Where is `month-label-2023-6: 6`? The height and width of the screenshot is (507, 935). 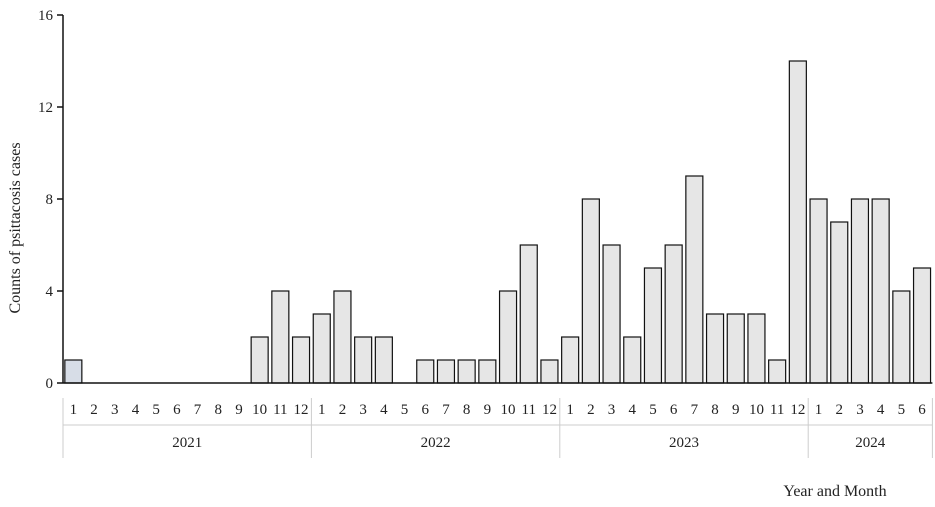
month-label-2023-6: 6 is located at coordinates (674, 410).